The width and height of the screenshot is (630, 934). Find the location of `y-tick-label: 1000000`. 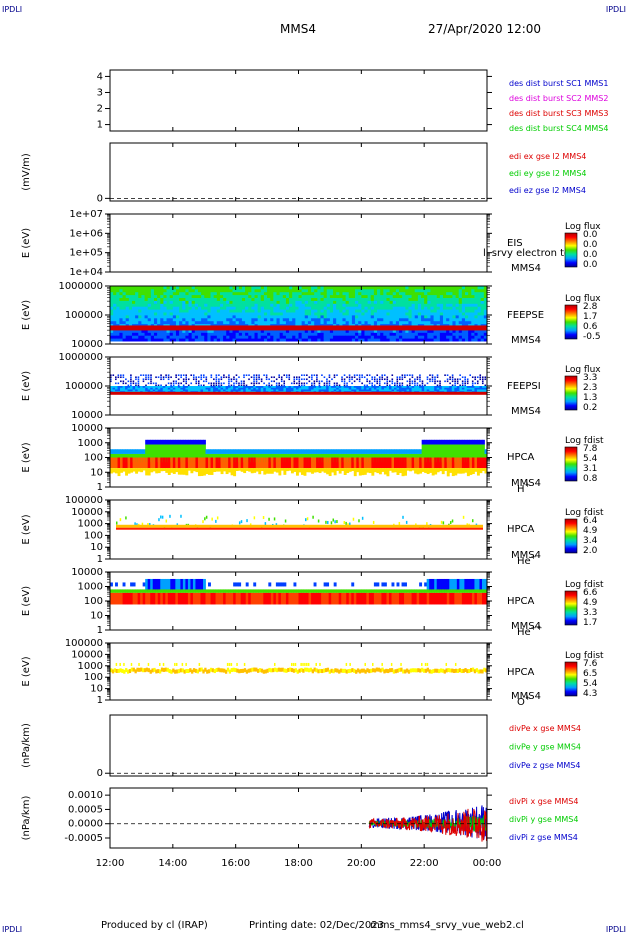

y-tick-label: 1000000 is located at coordinates (80, 357).